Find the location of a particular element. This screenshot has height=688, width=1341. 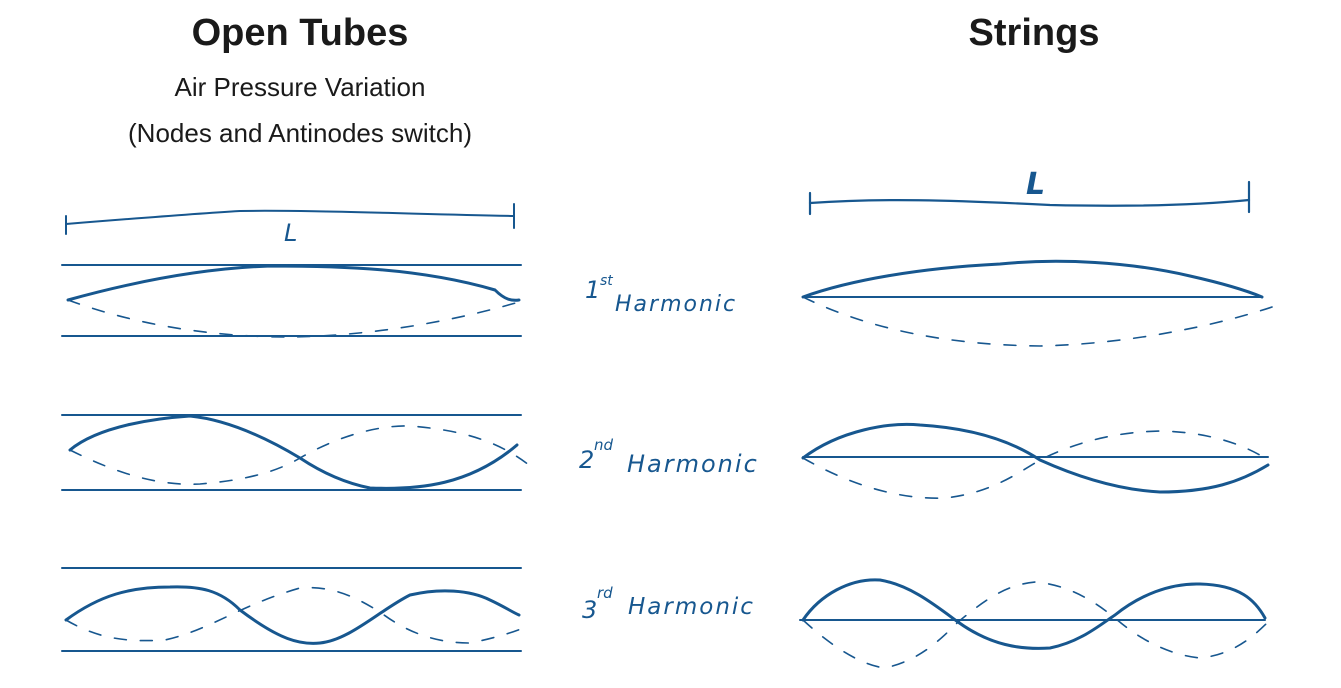

tube-1st-harmonic is located at coordinates (291, 301).